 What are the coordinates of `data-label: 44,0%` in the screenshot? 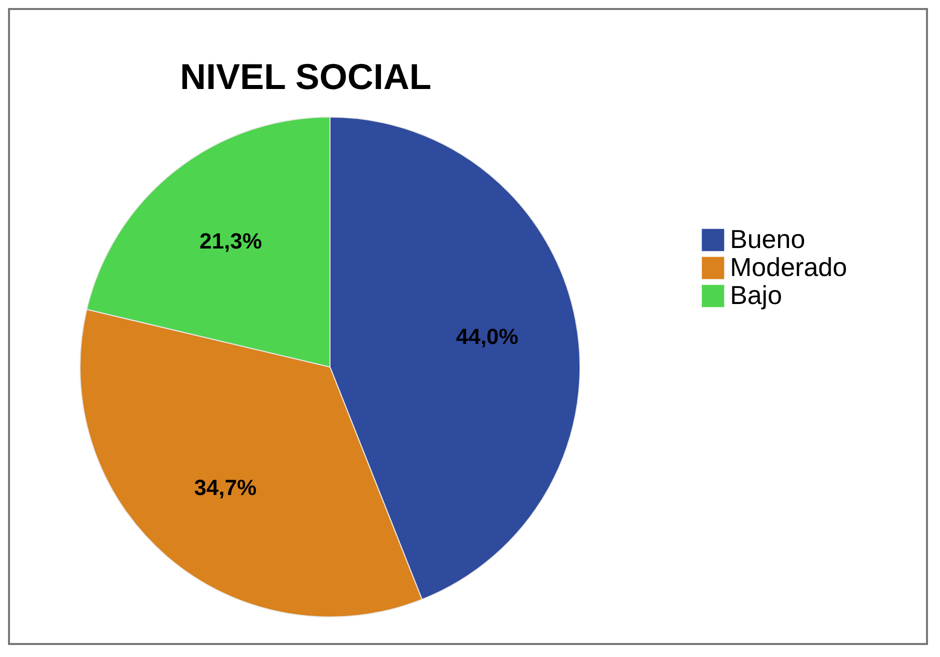 It's located at (487, 337).